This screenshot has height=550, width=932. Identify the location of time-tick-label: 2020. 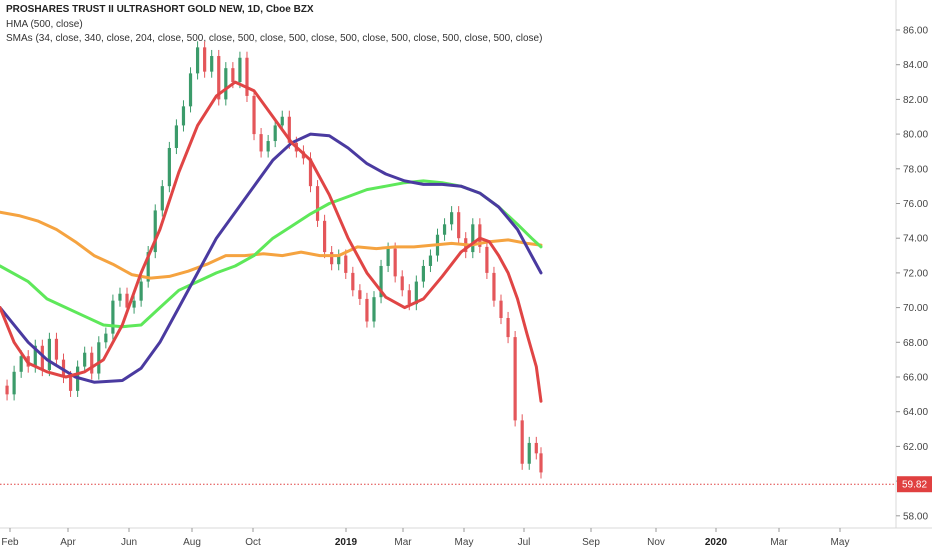
(716, 542).